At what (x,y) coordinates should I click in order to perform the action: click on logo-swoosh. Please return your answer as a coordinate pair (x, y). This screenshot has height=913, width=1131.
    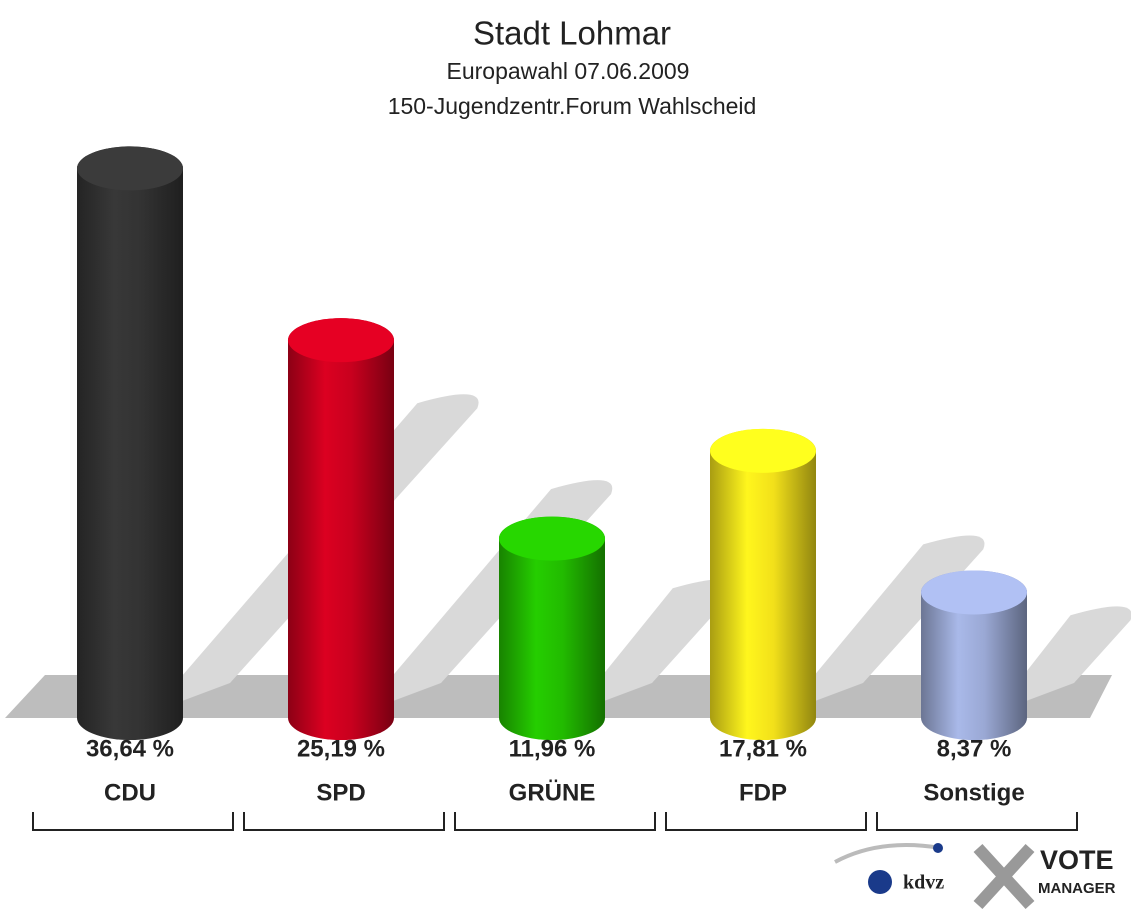
    Looking at the image, I should click on (887, 853).